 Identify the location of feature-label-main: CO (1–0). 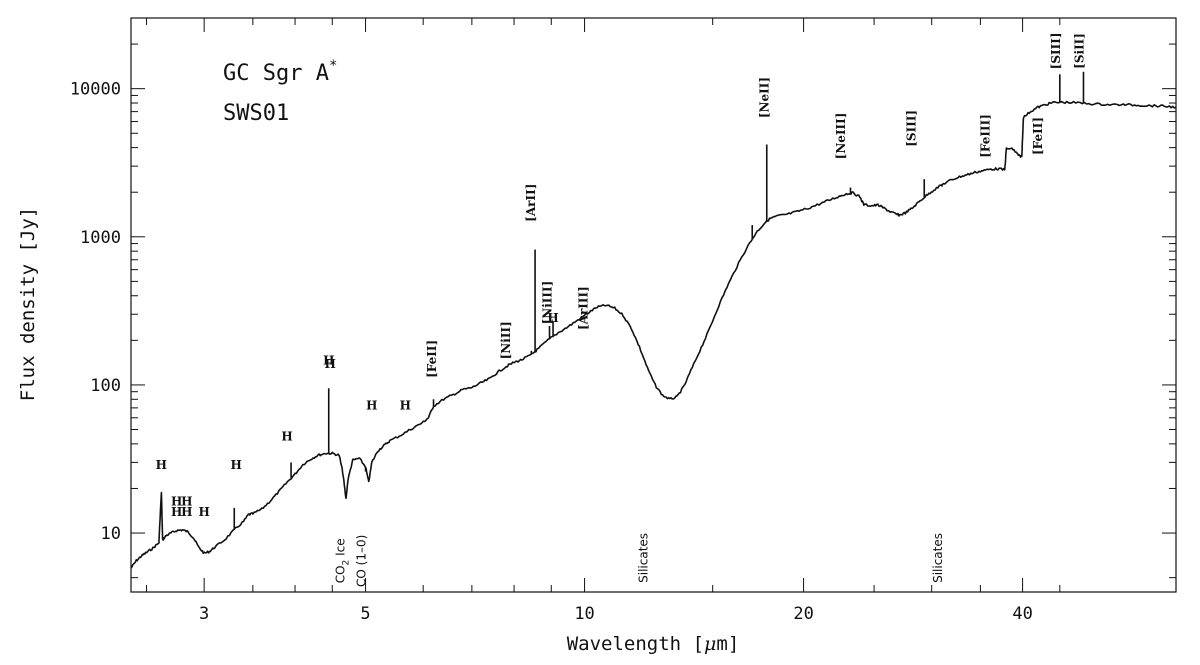
(362, 561).